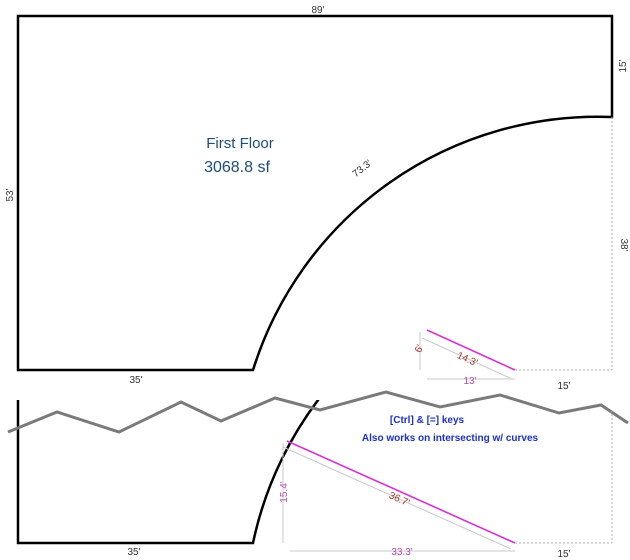  Describe the element at coordinates (318, 412) in the screenshot. I see `break-line` at that location.